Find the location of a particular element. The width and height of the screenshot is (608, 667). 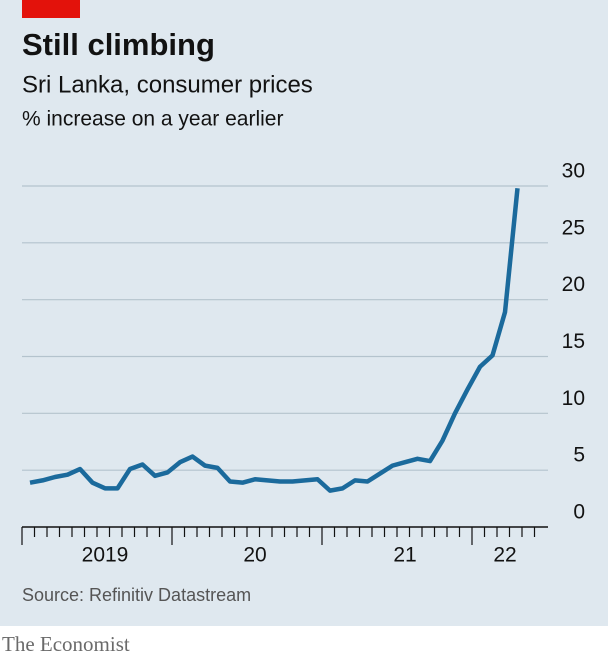

y-tick-label: 20 is located at coordinates (573, 284).